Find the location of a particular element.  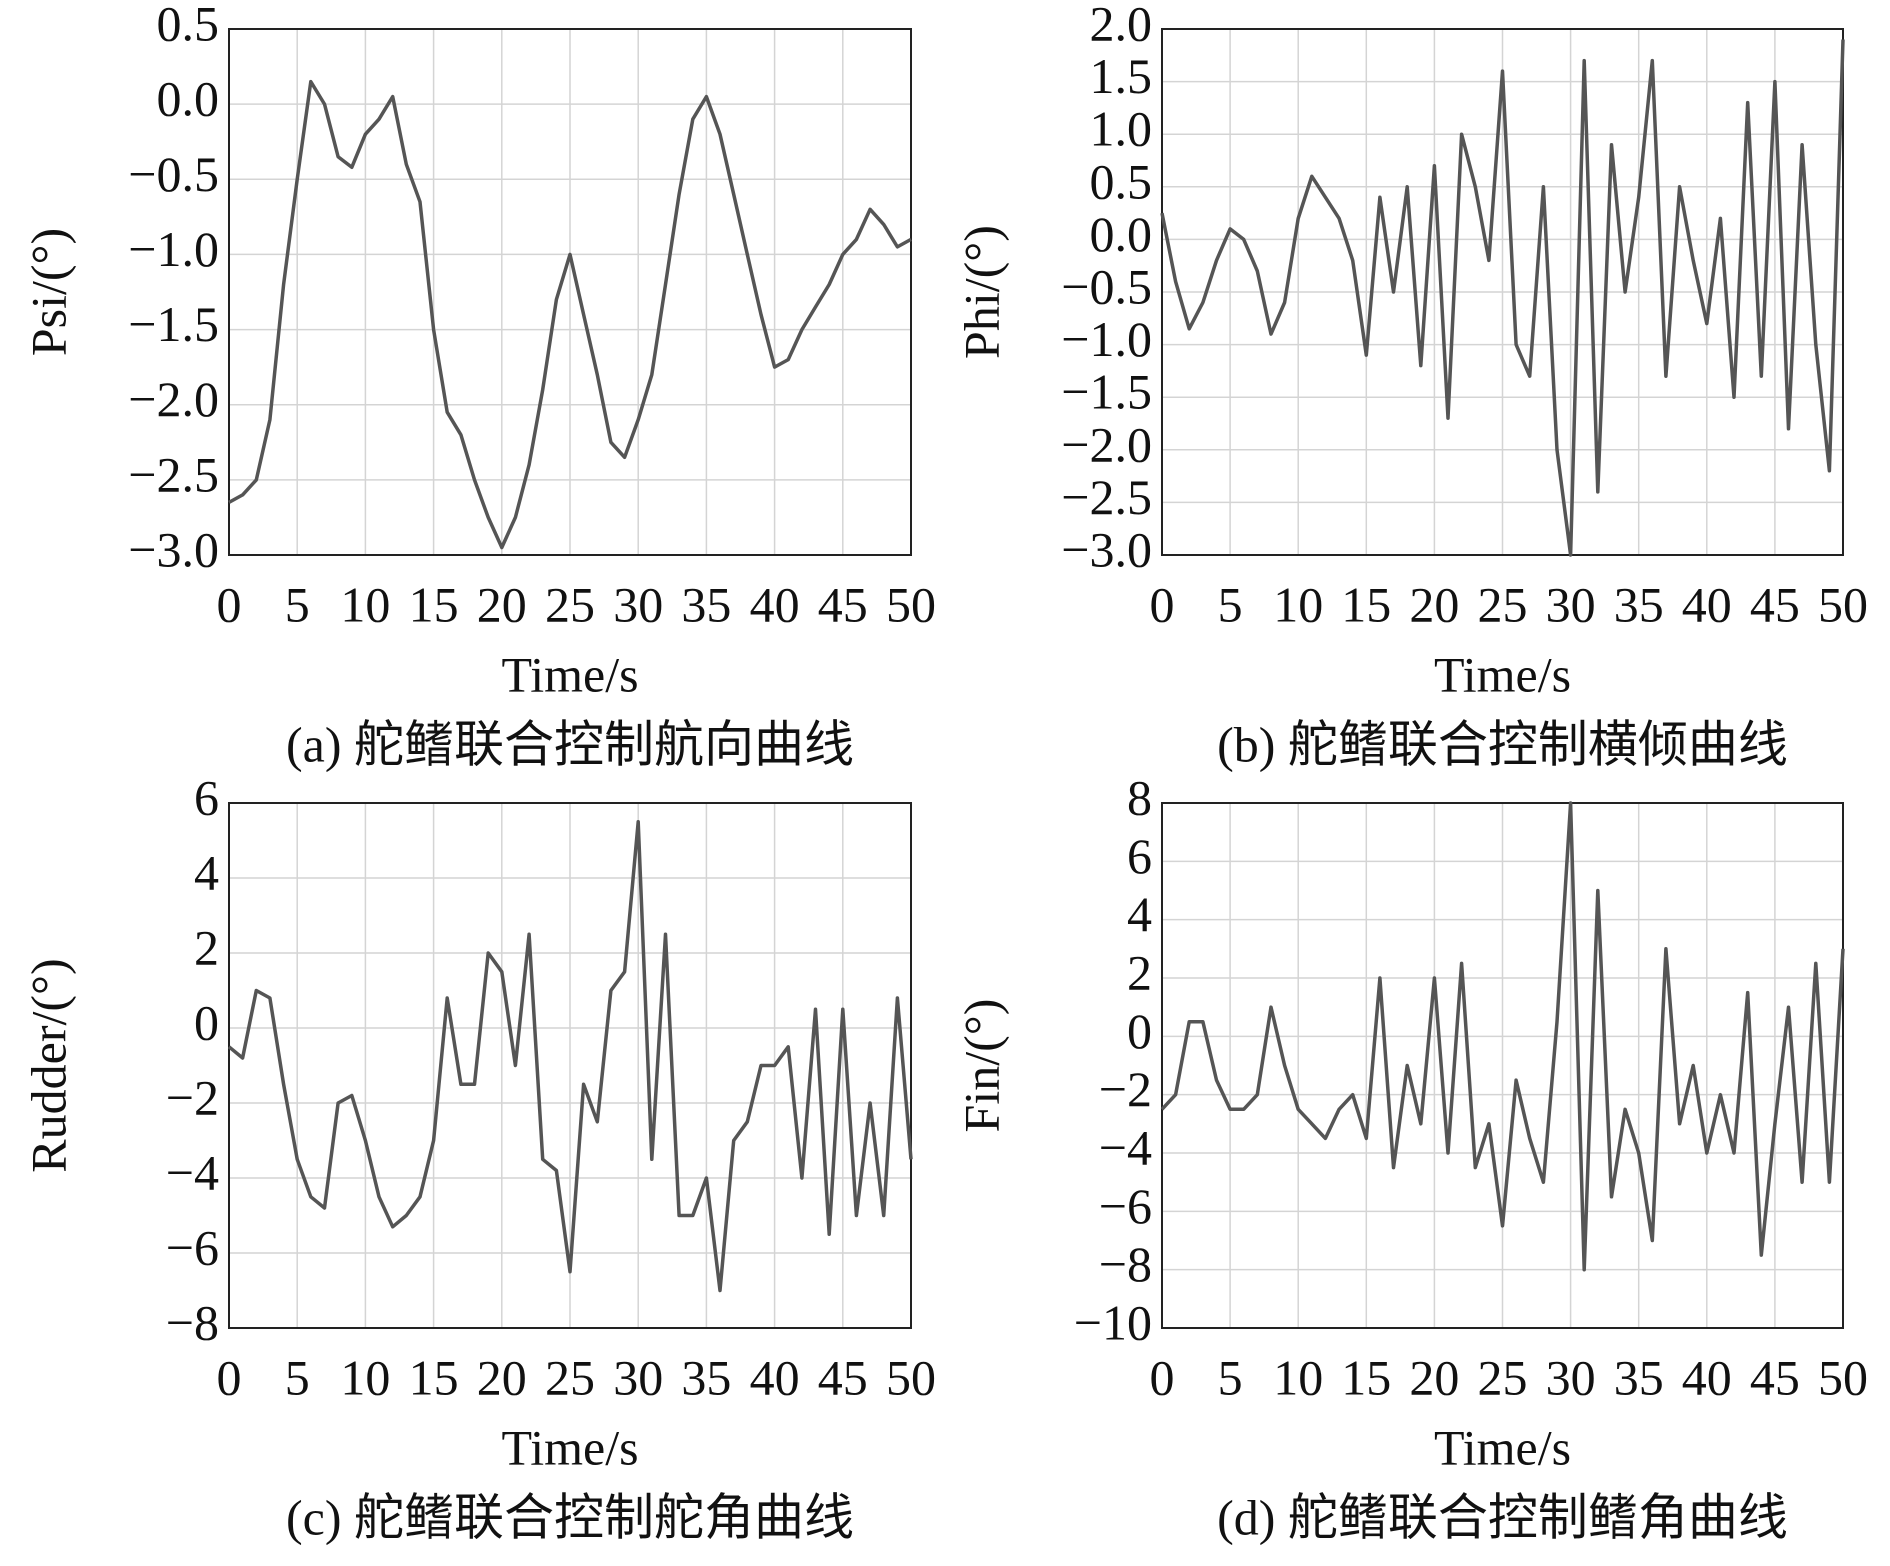

y-axis-label: Phi/(°) is located at coordinates (981, 292).